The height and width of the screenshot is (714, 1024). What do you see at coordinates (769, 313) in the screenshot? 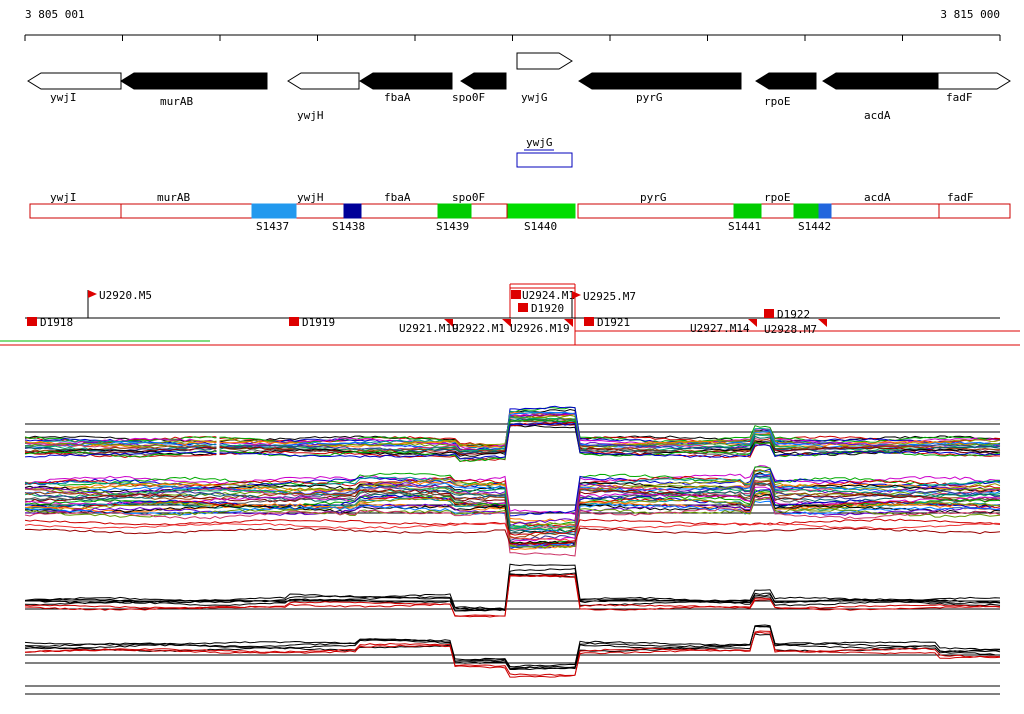
I see `probe-box-D1922` at bounding box center [769, 313].